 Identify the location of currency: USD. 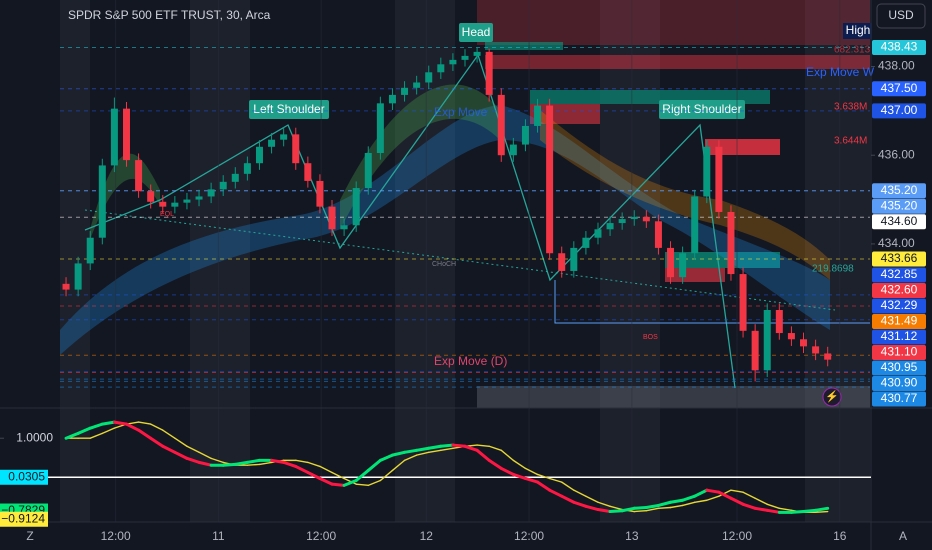
(901, 15).